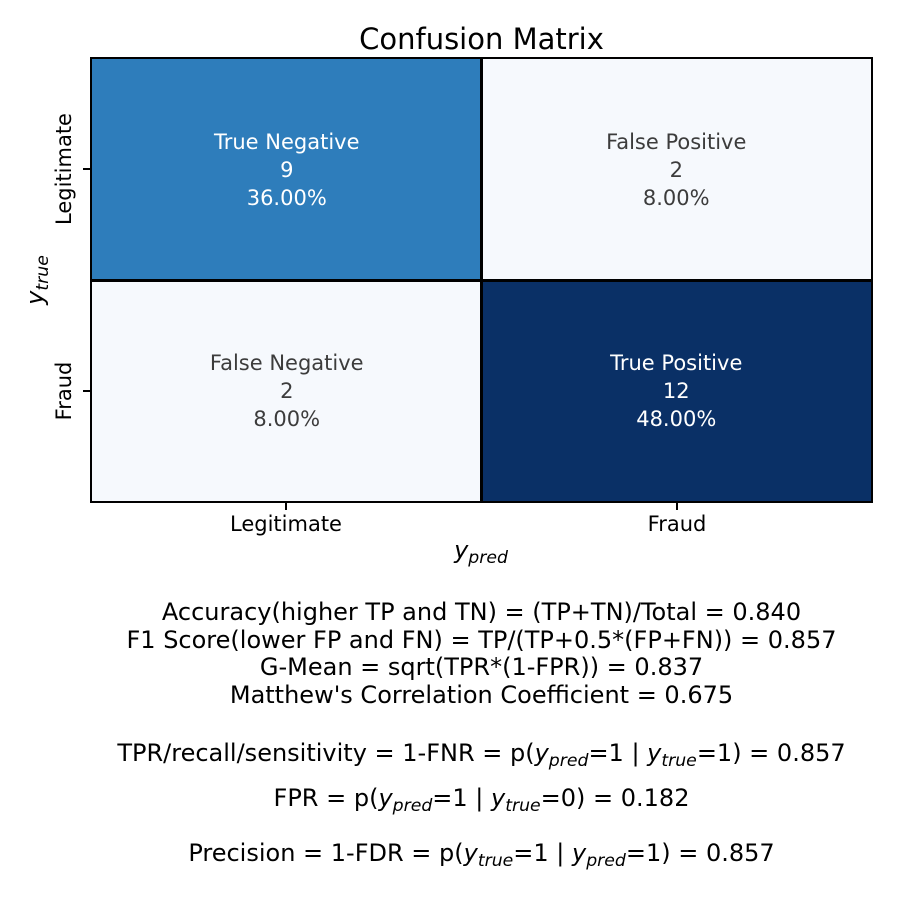 The image size is (900, 900). I want to click on cell-false-positive: False Positive 2 8.00%, so click(676, 169).